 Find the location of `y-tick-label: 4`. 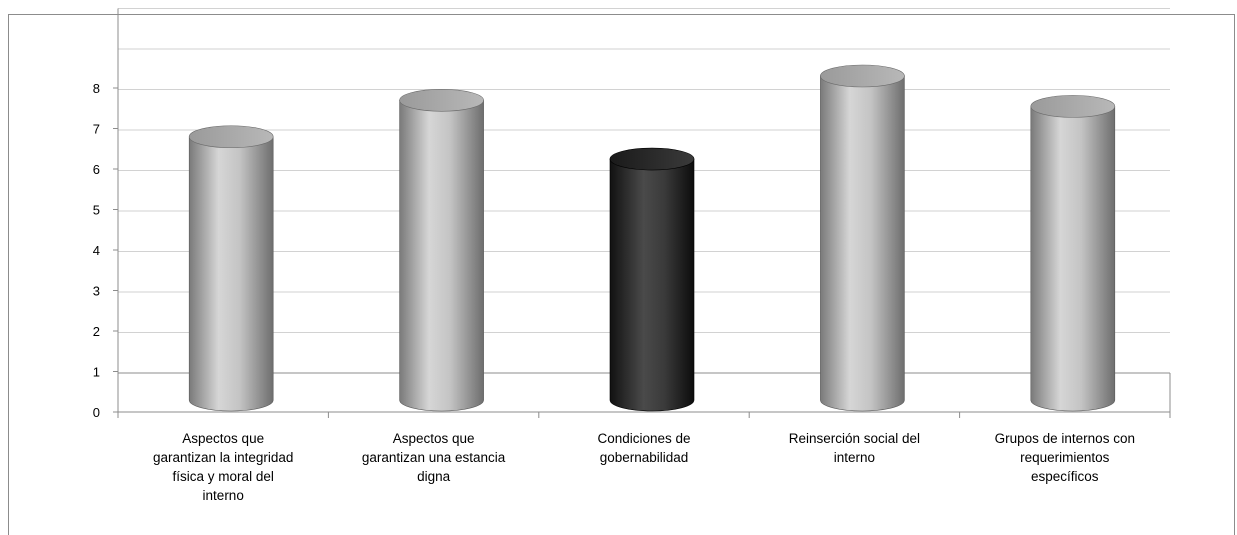

y-tick-label: 4 is located at coordinates (96, 250).